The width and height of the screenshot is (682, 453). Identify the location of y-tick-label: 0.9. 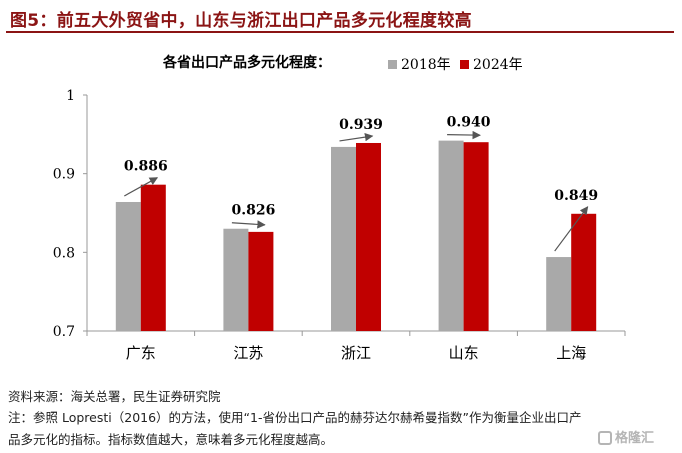
(64, 175).